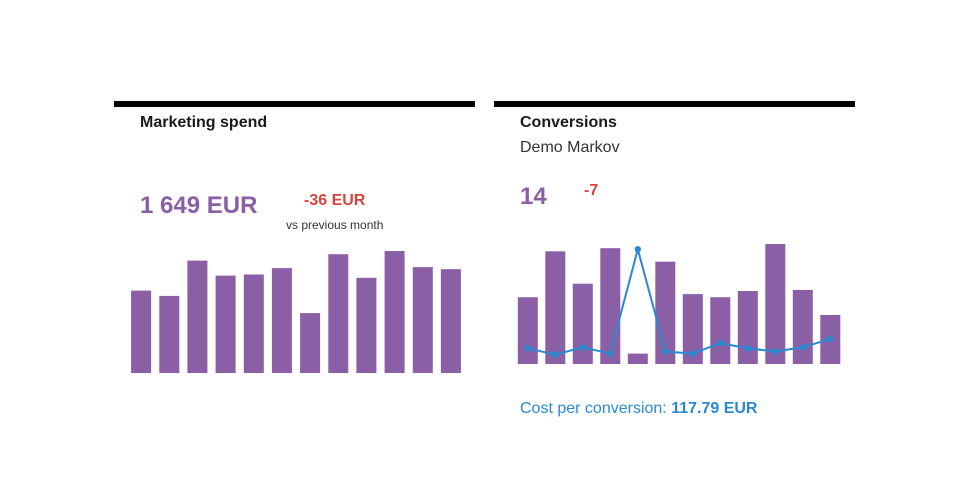 The image size is (959, 500). I want to click on conversions-title: Conversions, so click(568, 122).